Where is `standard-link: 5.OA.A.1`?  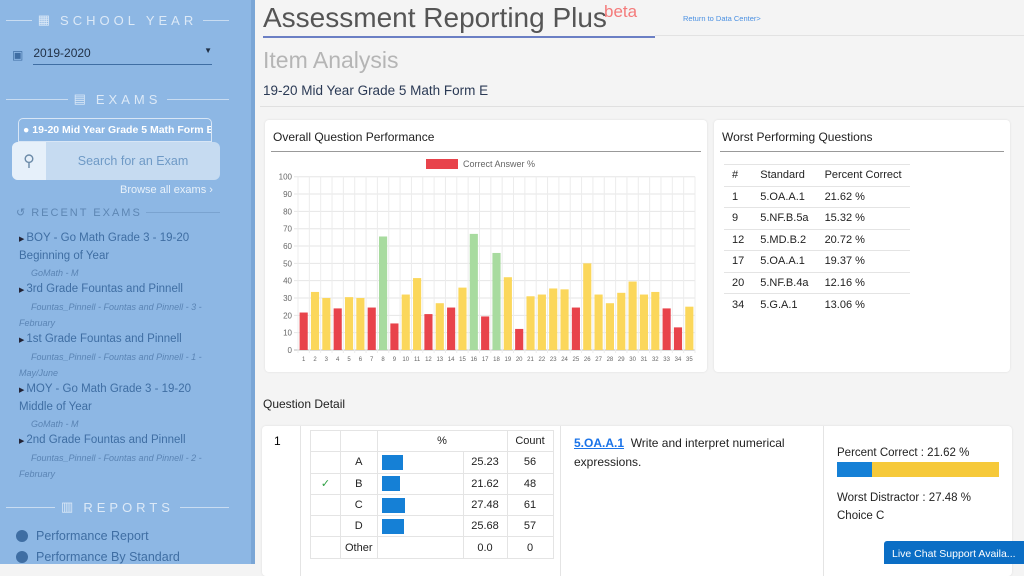 standard-link: 5.OA.A.1 is located at coordinates (599, 443).